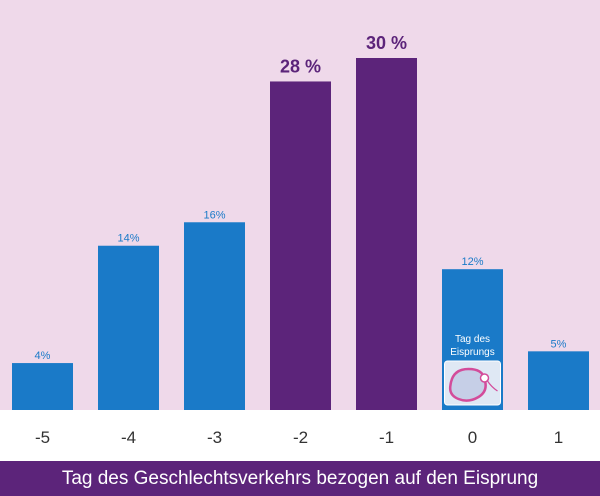  What do you see at coordinates (559, 344) in the screenshot?
I see `value-label-1: 5%` at bounding box center [559, 344].